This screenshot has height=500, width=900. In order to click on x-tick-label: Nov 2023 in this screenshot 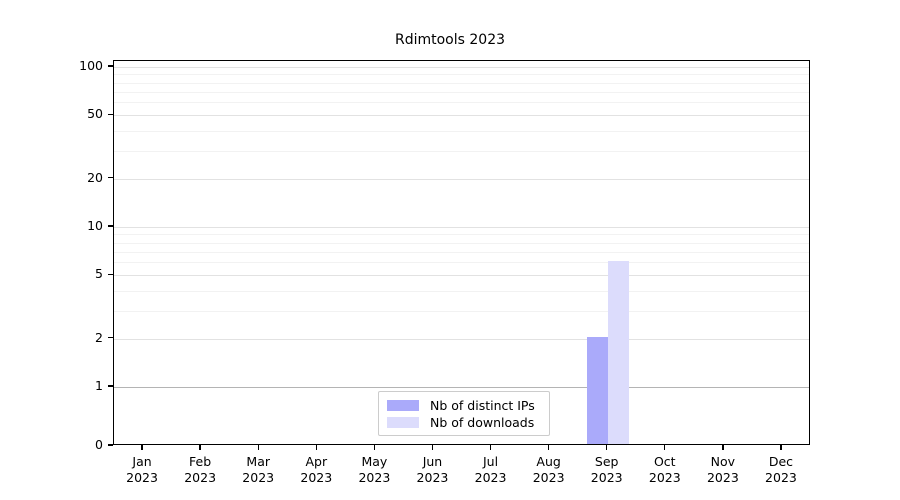, I will do `click(723, 470)`.